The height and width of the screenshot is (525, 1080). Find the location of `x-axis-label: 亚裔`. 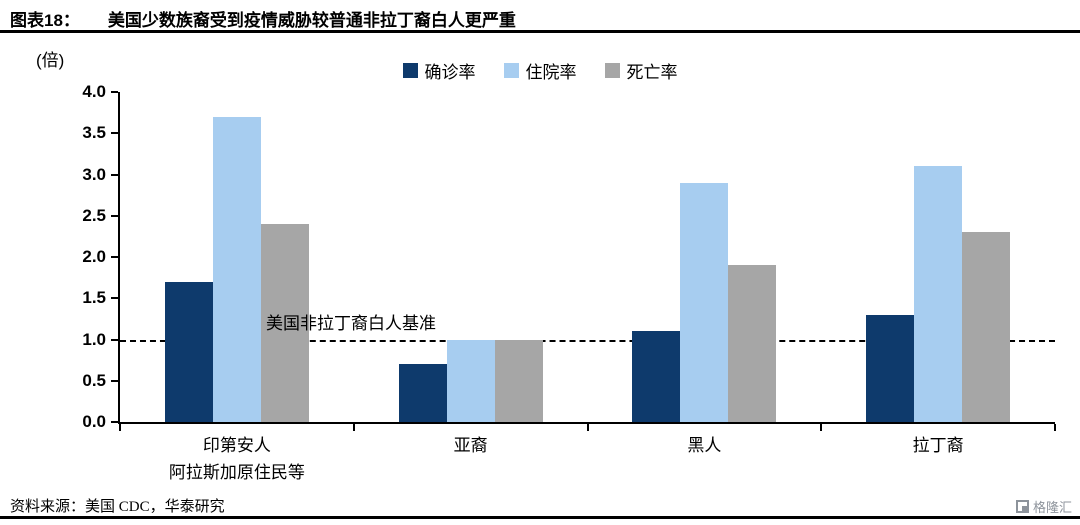

x-axis-label: 亚裔 is located at coordinates (470, 445).